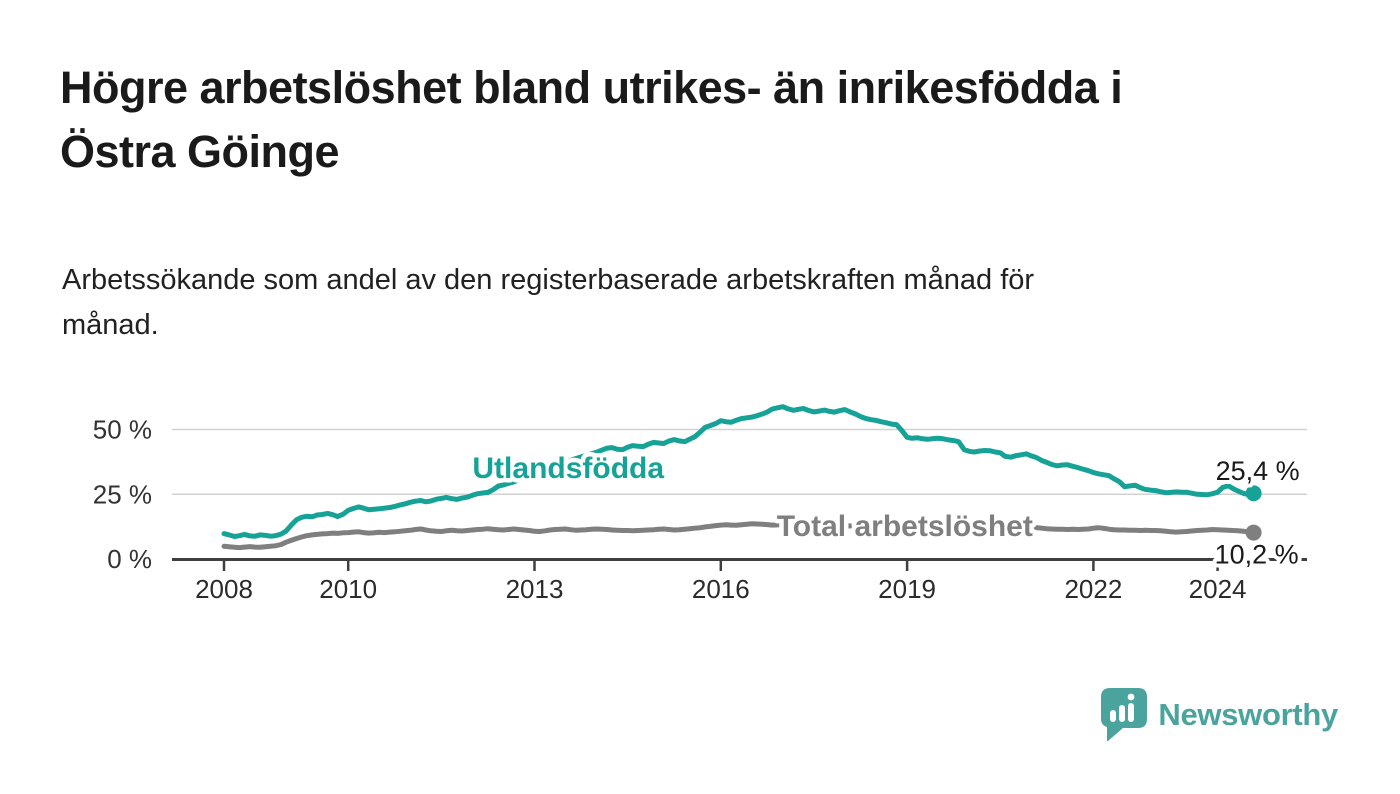 This screenshot has height=794, width=1400. I want to click on x-tick-label: 2024, so click(1218, 589).